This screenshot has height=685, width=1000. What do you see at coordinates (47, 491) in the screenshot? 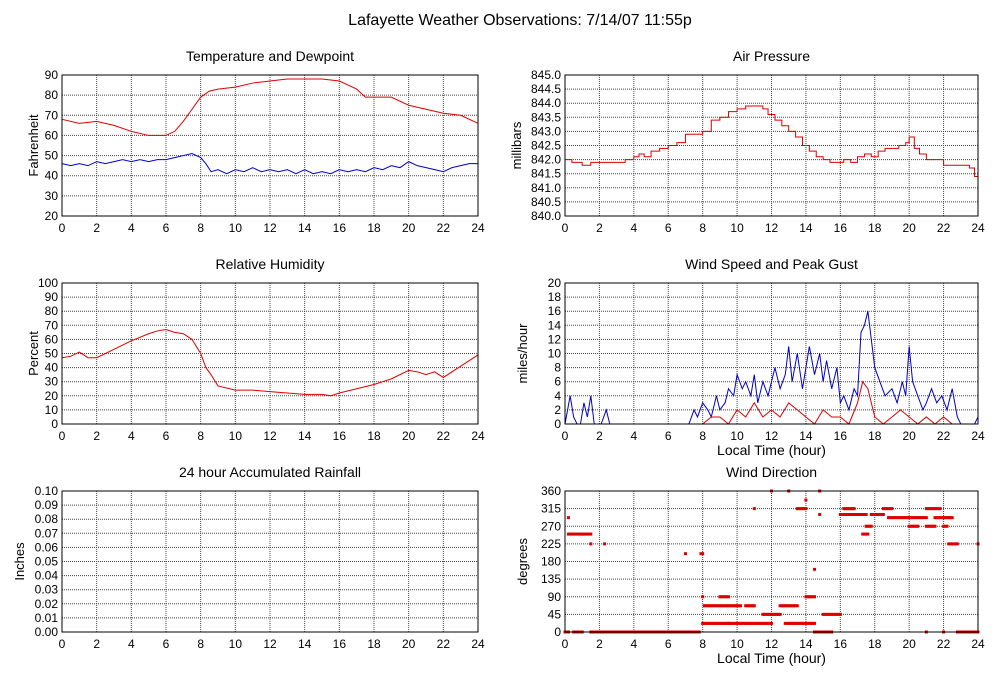
I see `y-tick-label: 0.10` at bounding box center [47, 491].